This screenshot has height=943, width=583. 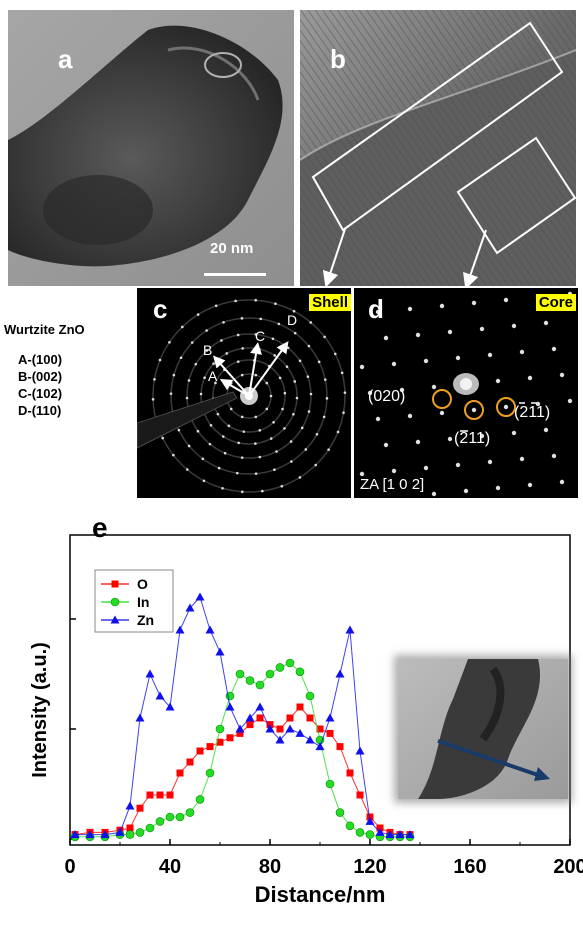 I want to click on spot-label-d: D, so click(x=292, y=320).